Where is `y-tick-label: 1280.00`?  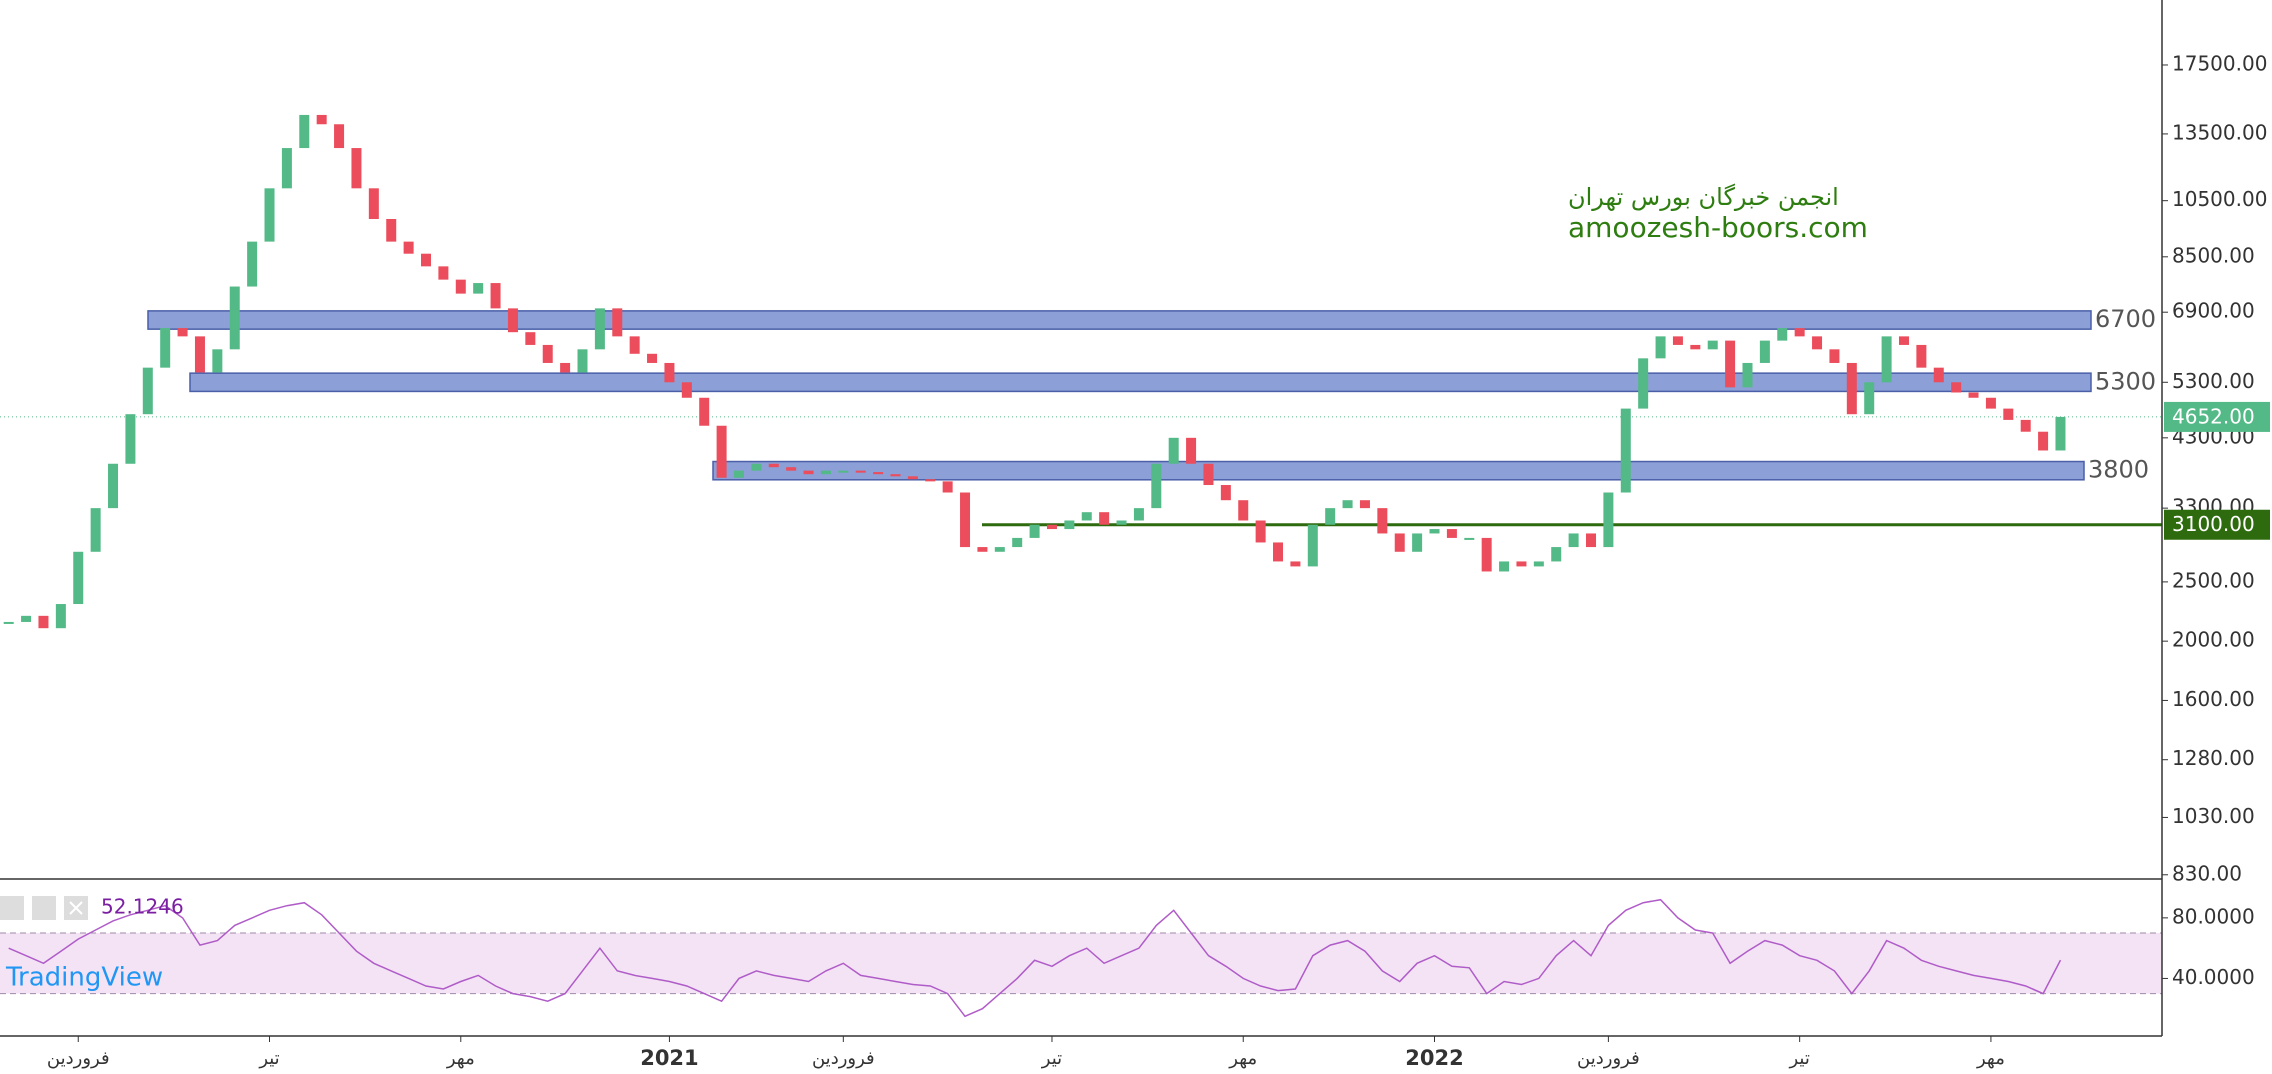 y-tick-label: 1280.00 is located at coordinates (2213, 758).